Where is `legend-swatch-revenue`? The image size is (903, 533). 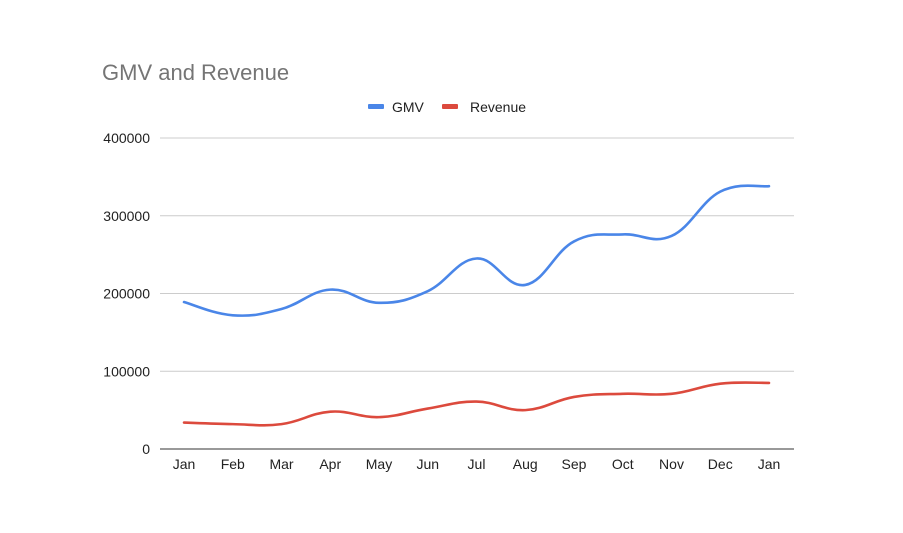
legend-swatch-revenue is located at coordinates (450, 106).